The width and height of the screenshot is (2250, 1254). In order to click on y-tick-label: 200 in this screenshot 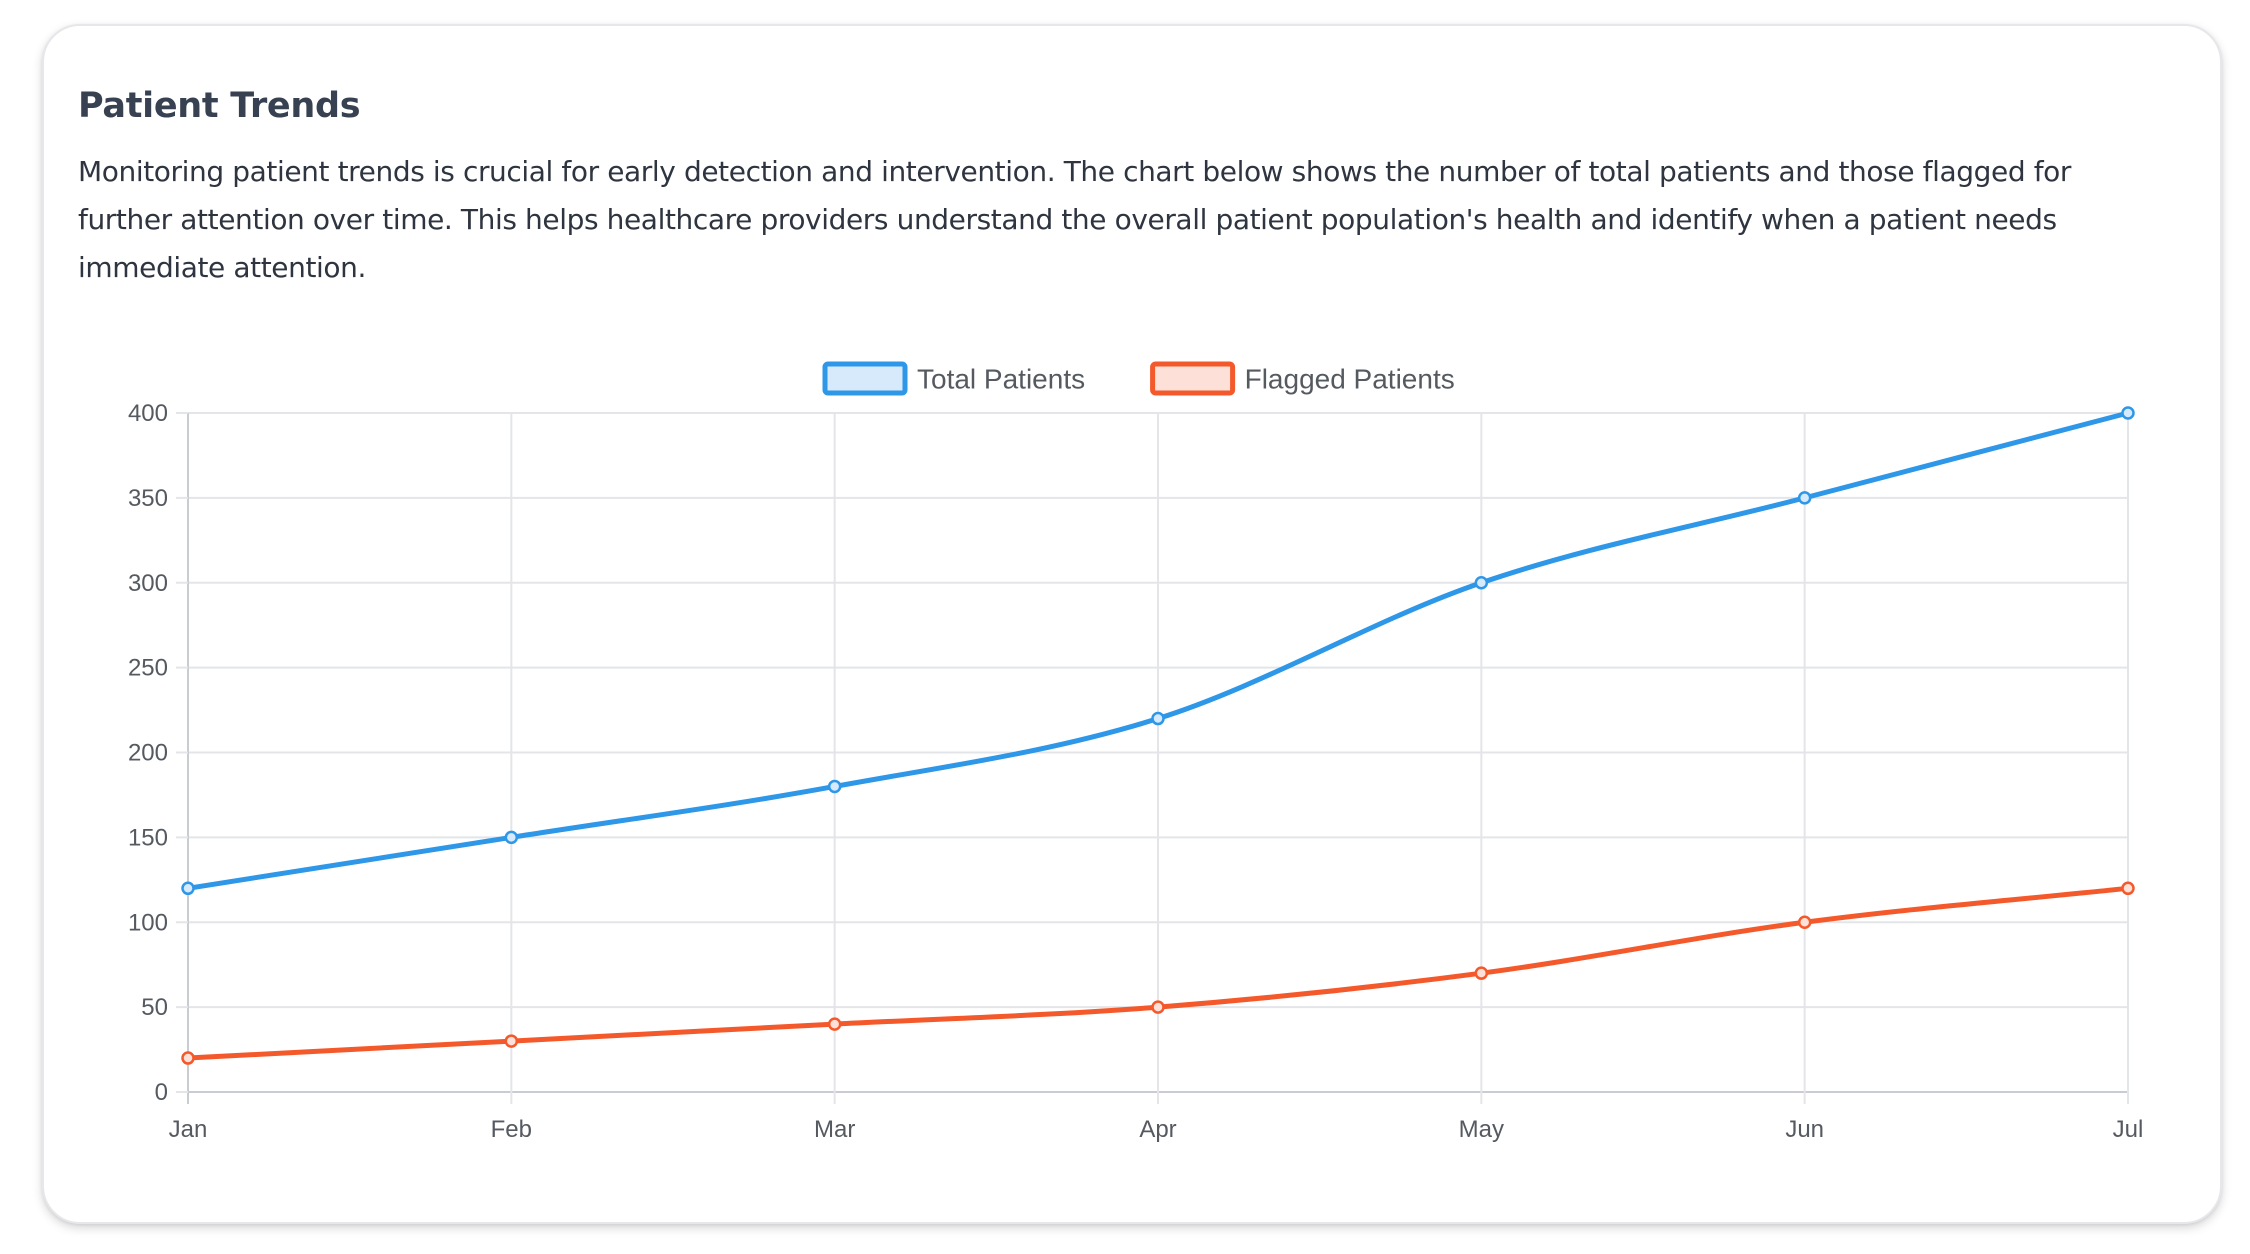, I will do `click(148, 753)`.